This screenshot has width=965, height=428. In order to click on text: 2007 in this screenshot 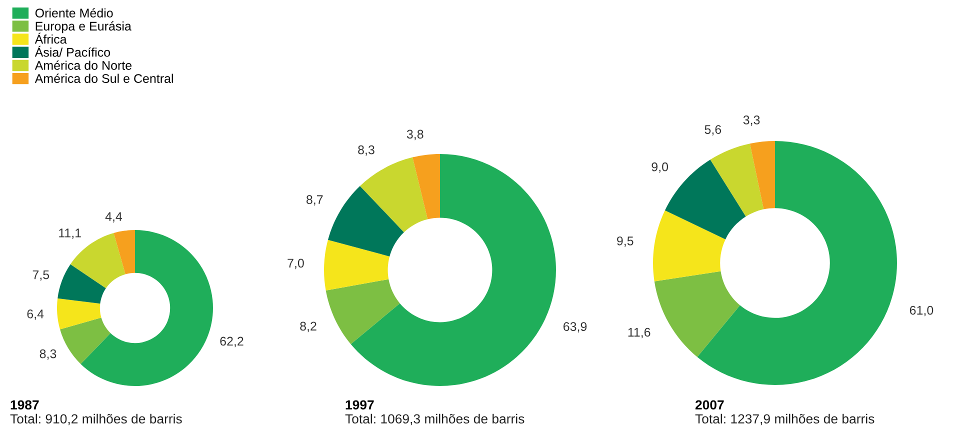, I will do `click(709, 405)`.